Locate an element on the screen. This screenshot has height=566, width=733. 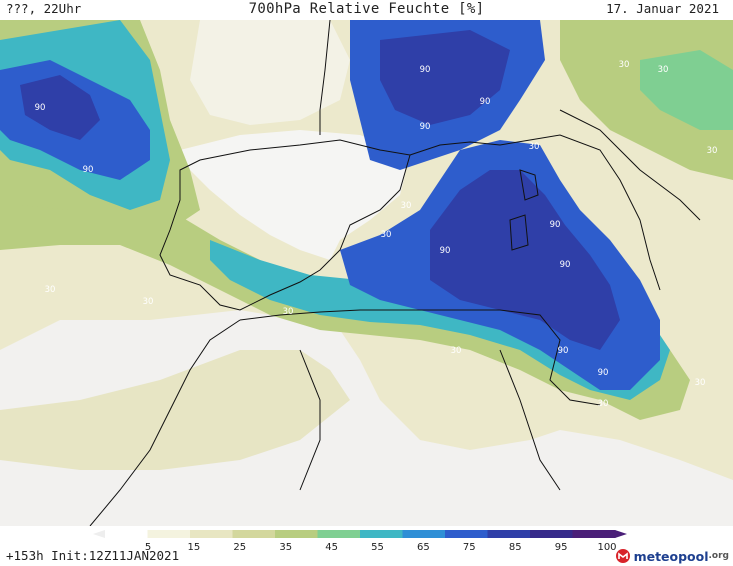
run-time-label: ???, 22Uhr is located at coordinates (44, 8).